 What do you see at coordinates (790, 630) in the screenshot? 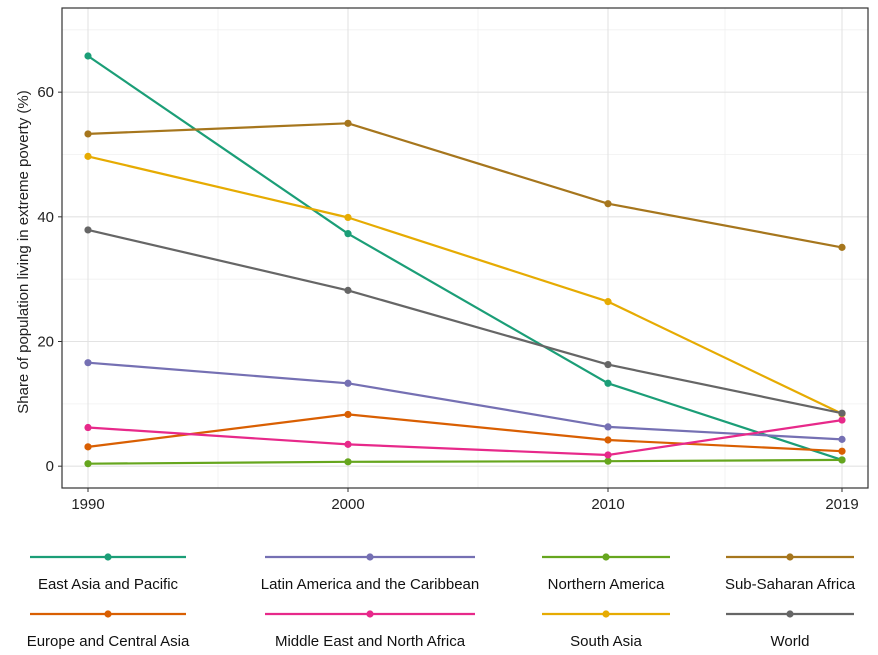
I see `legend-item: World` at bounding box center [790, 630].